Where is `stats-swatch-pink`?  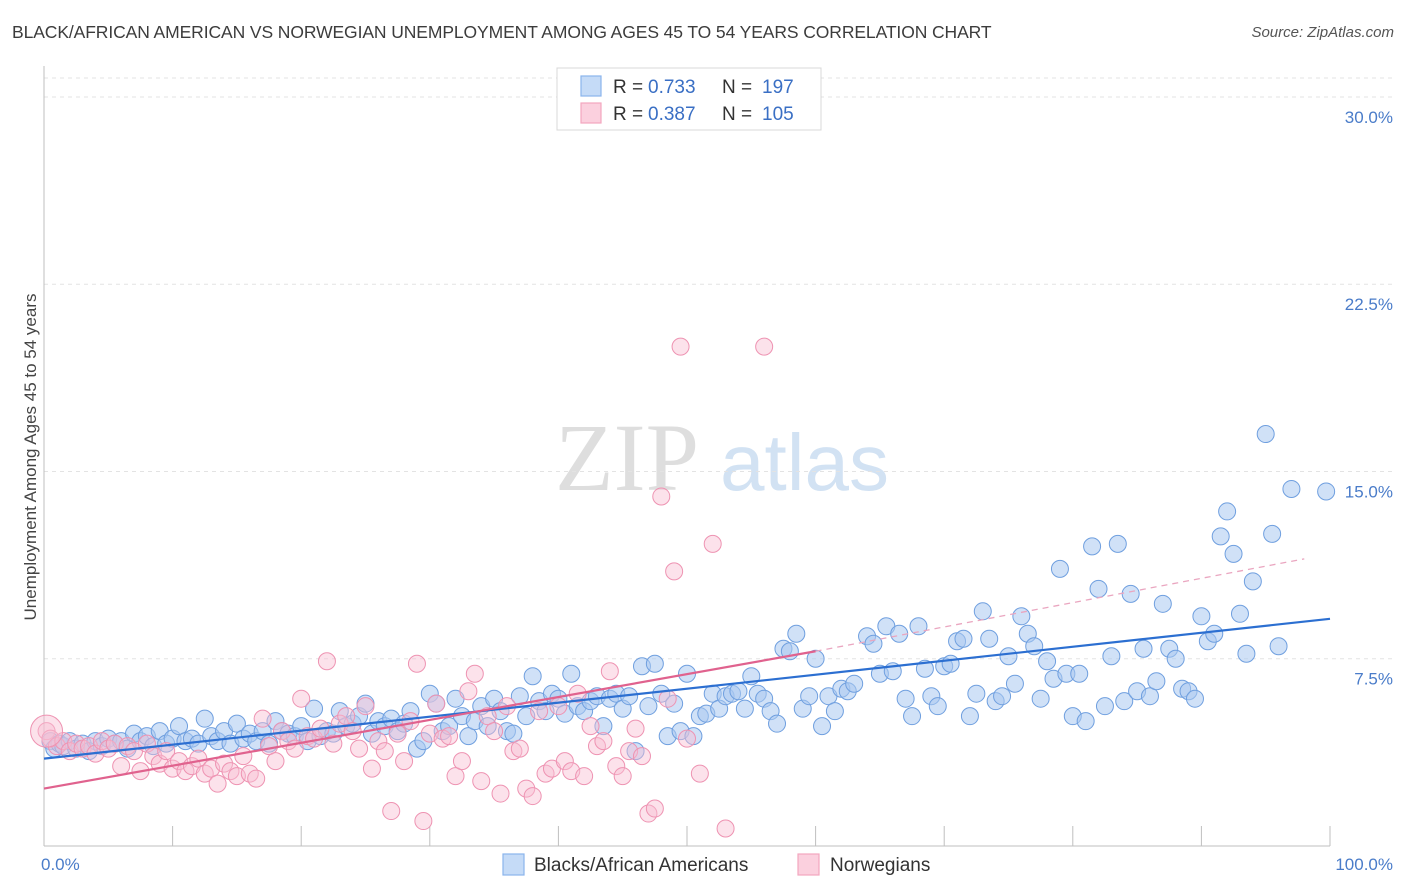
stats-swatch-pink is located at coordinates (591, 113).